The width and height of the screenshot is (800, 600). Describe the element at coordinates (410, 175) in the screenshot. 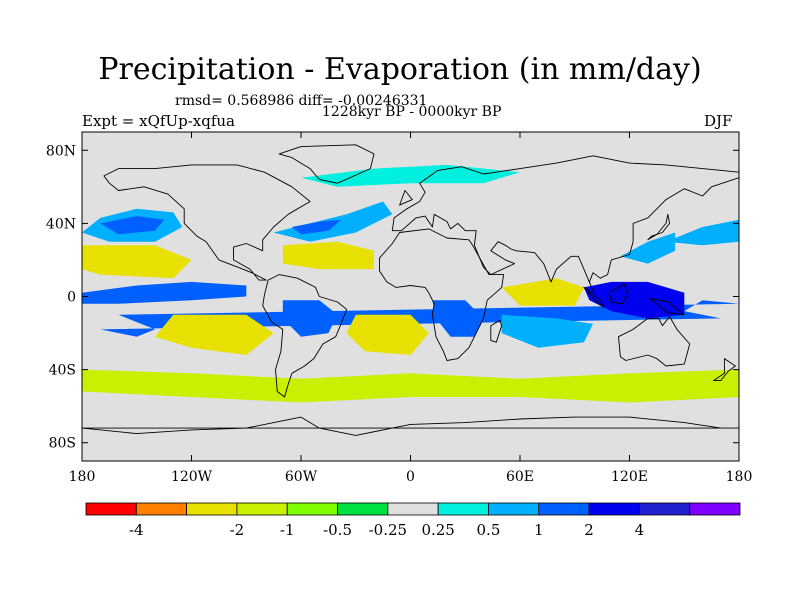

I see `field-region-arctic-wet` at that location.